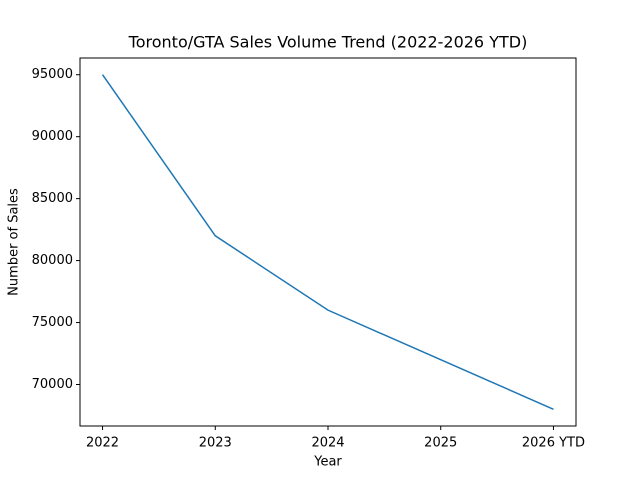 The image size is (640, 480). What do you see at coordinates (102, 443) in the screenshot?
I see `x-tick-label: 2022` at bounding box center [102, 443].